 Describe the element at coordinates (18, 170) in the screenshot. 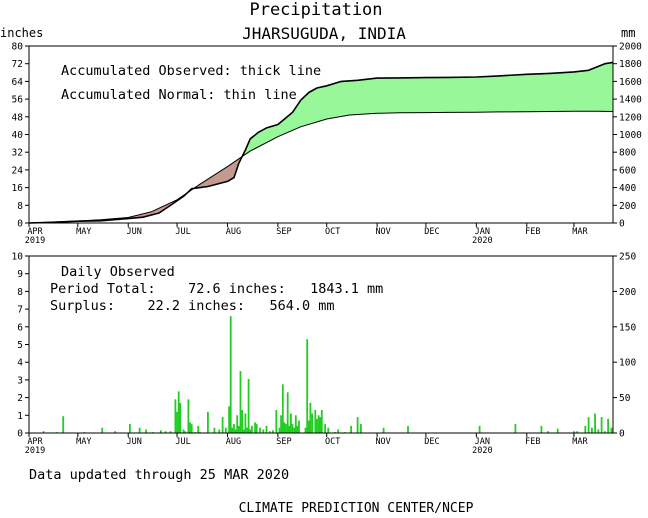

I see `accumulated-left-tick-label: 24` at that location.